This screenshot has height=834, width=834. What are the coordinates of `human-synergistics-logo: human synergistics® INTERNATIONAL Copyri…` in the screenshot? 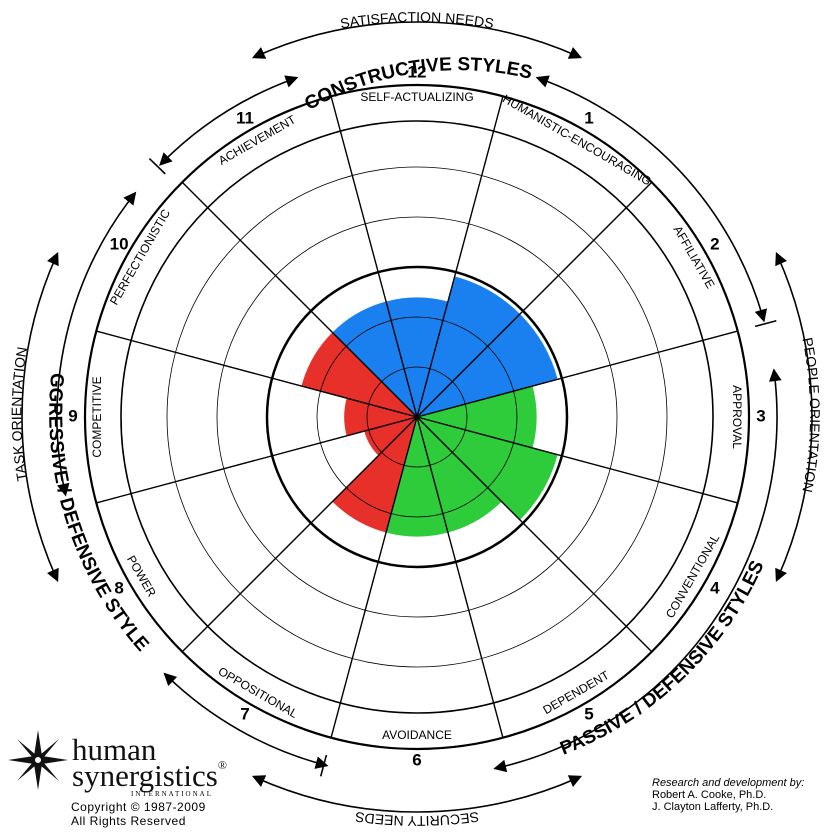 It's located at (126, 778).